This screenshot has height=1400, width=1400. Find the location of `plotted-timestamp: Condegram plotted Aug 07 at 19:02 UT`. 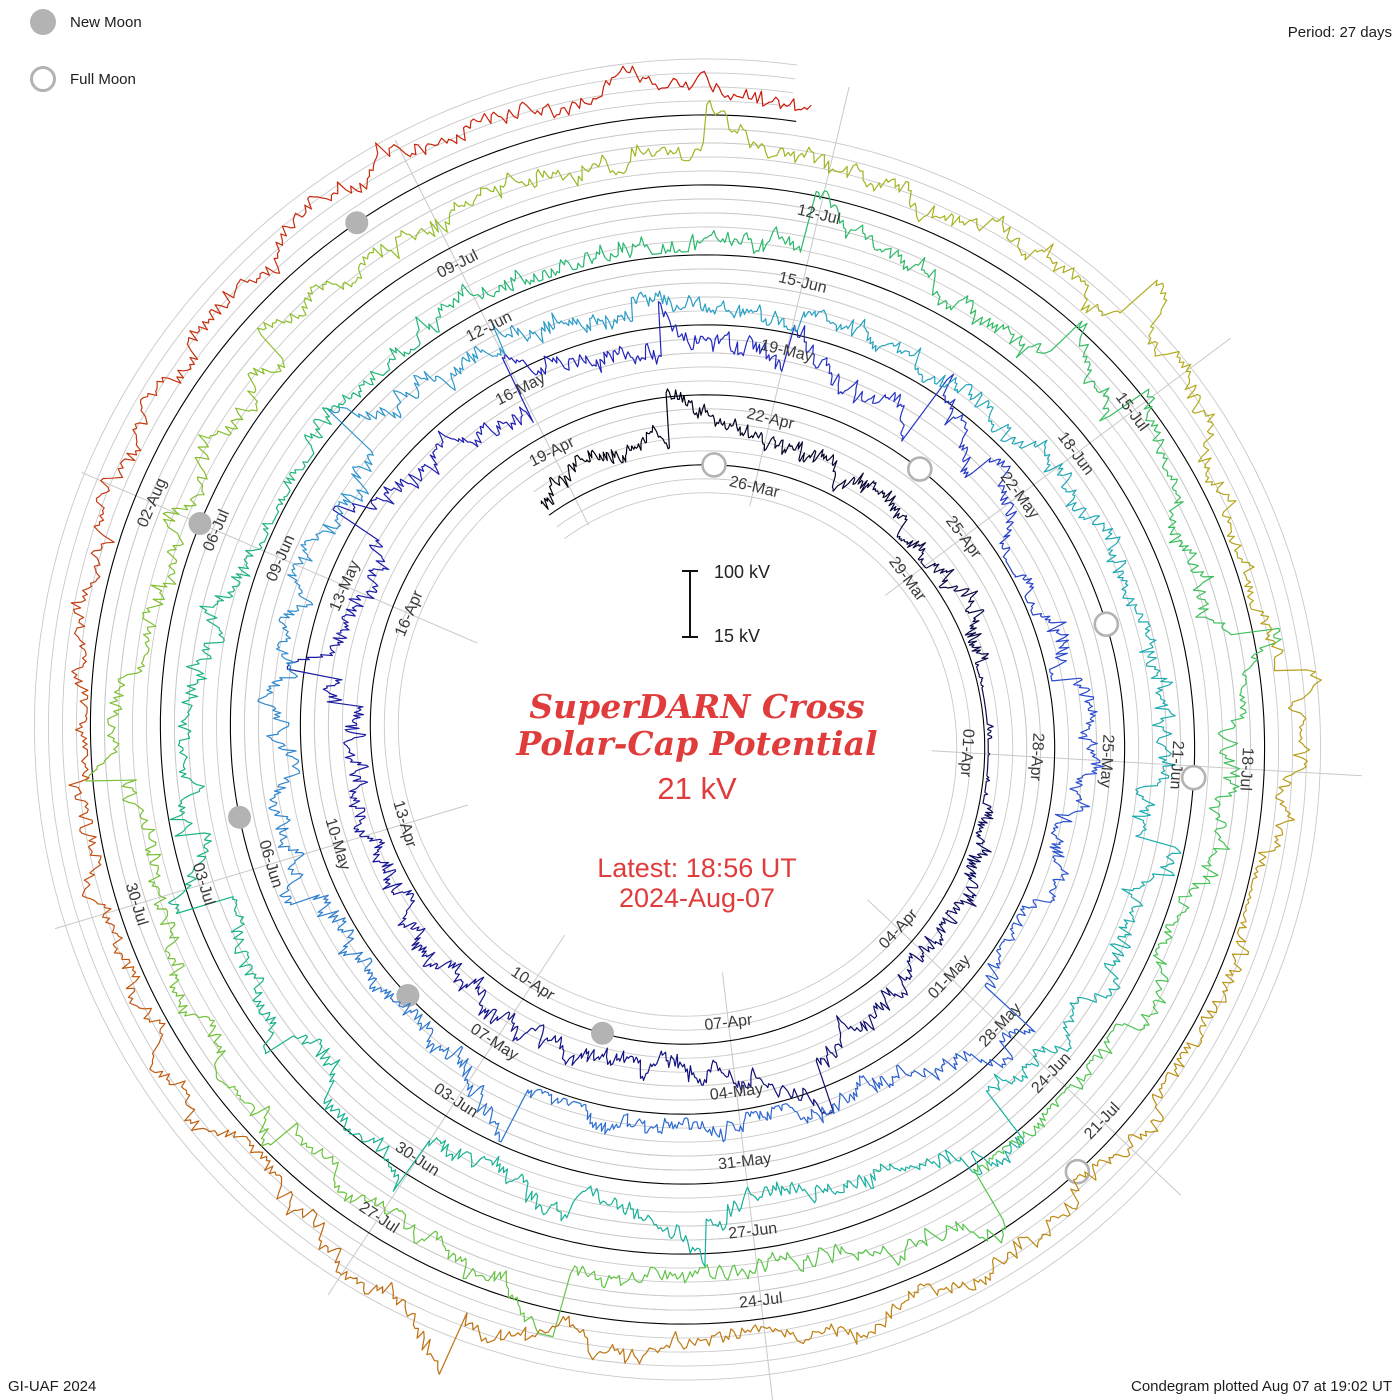

plotted-timestamp: Condegram plotted Aug 07 at 19:02 UT is located at coordinates (1261, 1386).